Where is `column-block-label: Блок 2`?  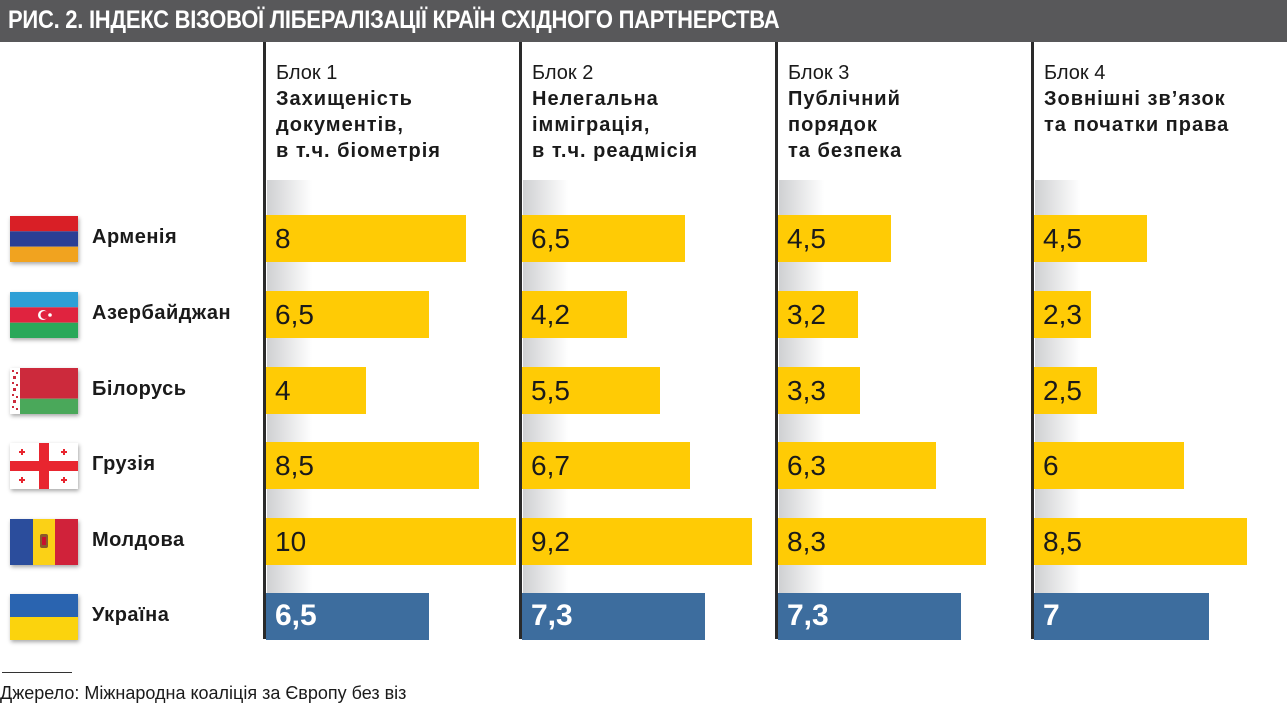 column-block-label: Блок 2 is located at coordinates (563, 73).